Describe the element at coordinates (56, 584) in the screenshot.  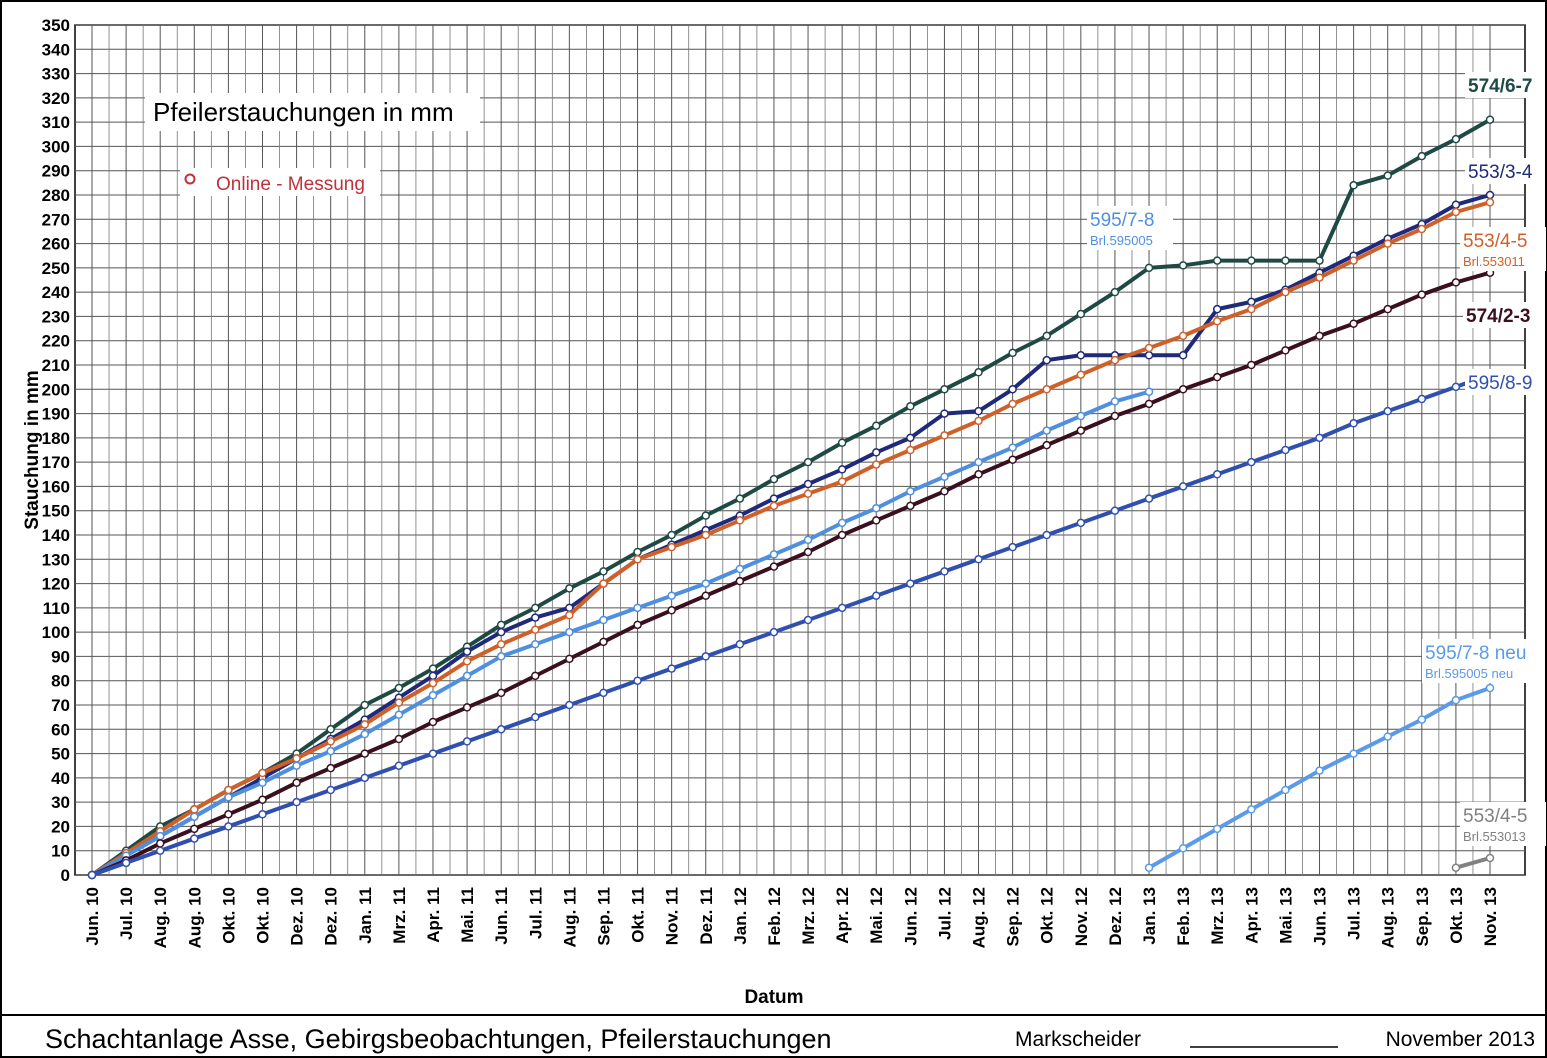
I see `y-tick-label: 120` at that location.